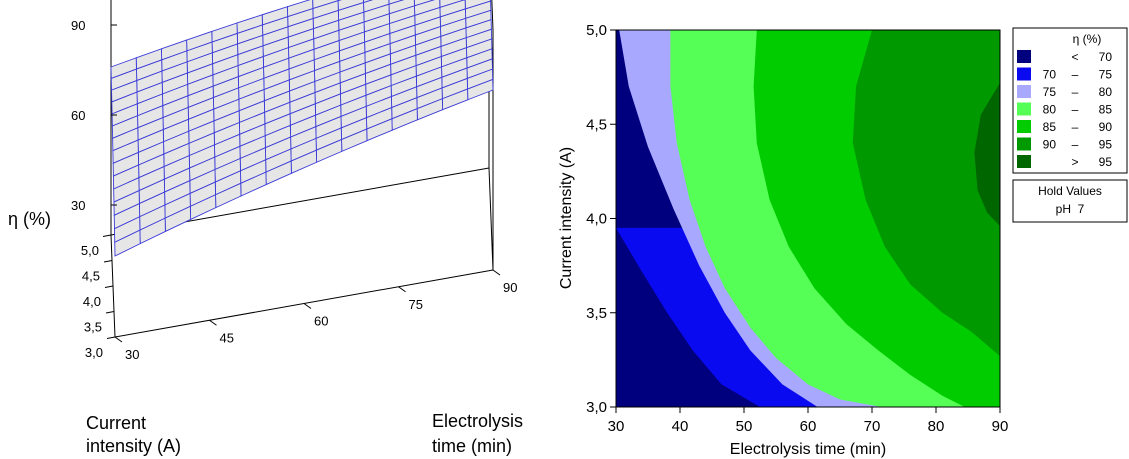  Describe the element at coordinates (1064, 127) in the screenshot. I see `legend-entry: 85 – 90` at that location.